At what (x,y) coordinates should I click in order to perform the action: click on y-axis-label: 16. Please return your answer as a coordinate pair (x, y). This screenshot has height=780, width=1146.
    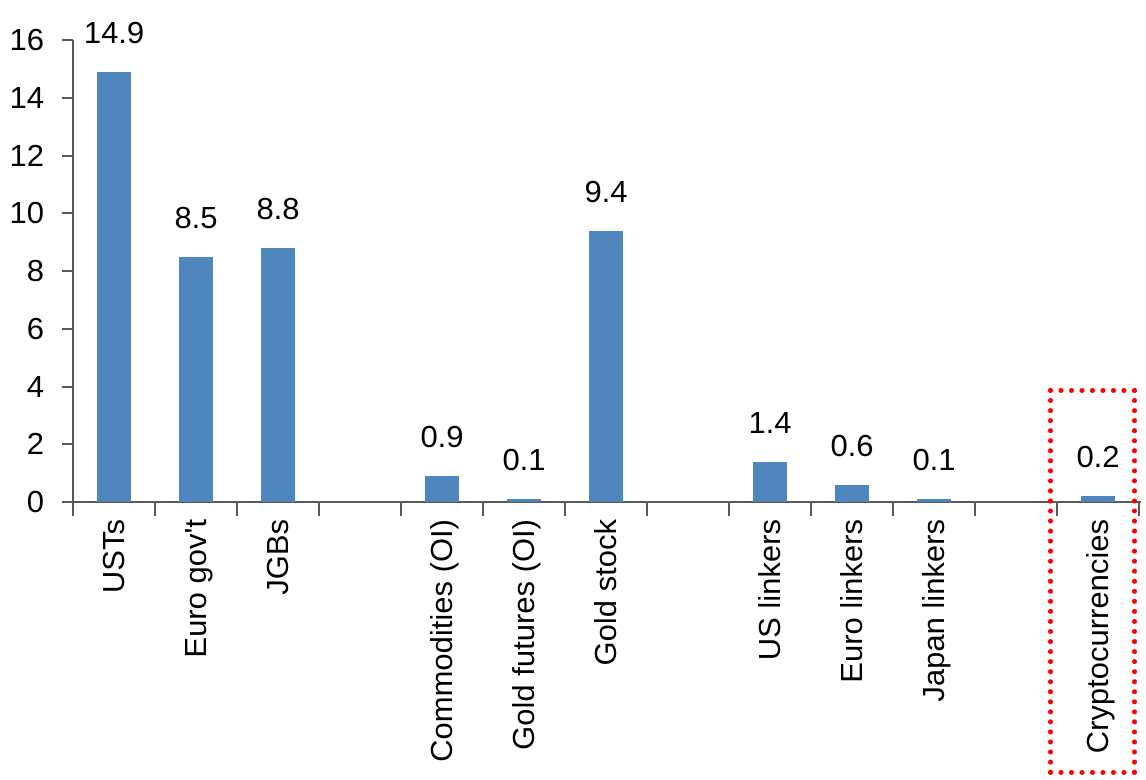
    Looking at the image, I should click on (26, 39).